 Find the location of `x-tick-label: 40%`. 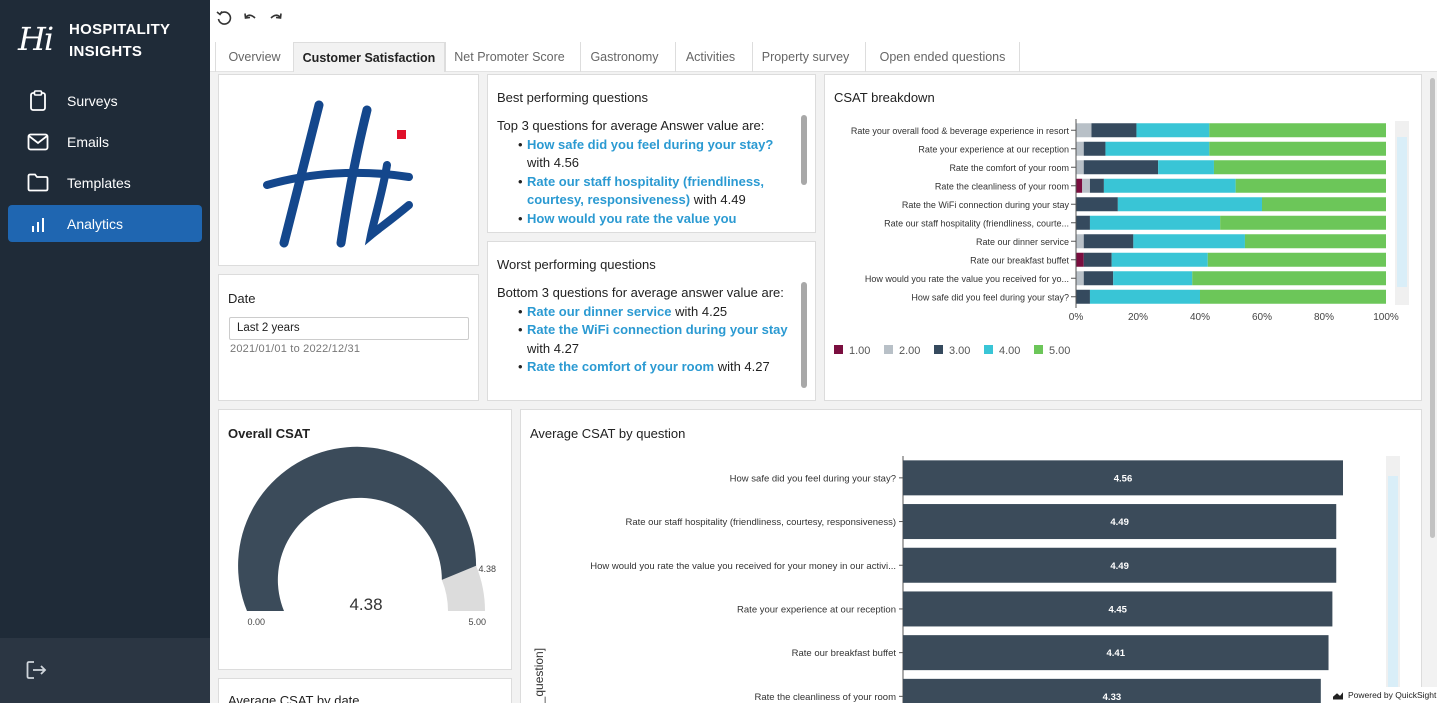

x-tick-label: 40% is located at coordinates (1200, 317).